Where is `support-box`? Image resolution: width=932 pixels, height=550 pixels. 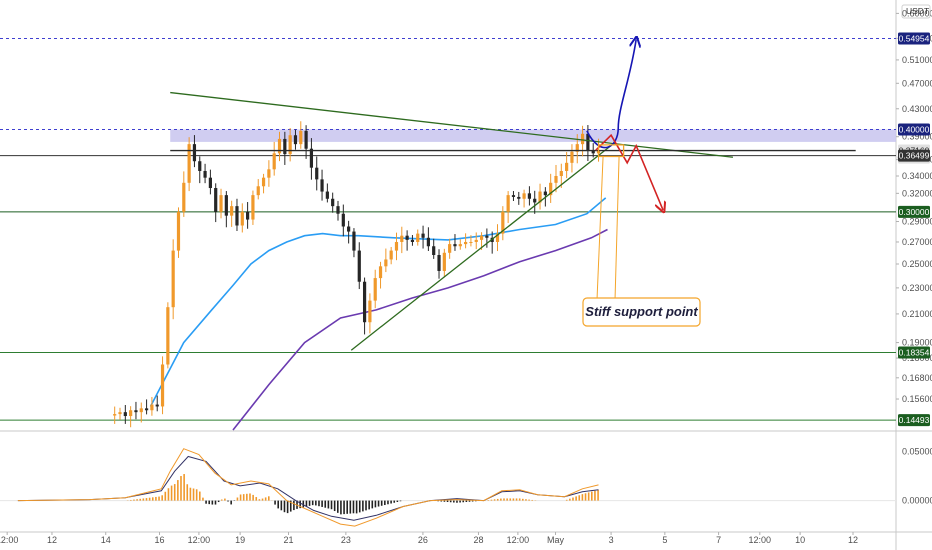 support-box is located at coordinates (611, 151).